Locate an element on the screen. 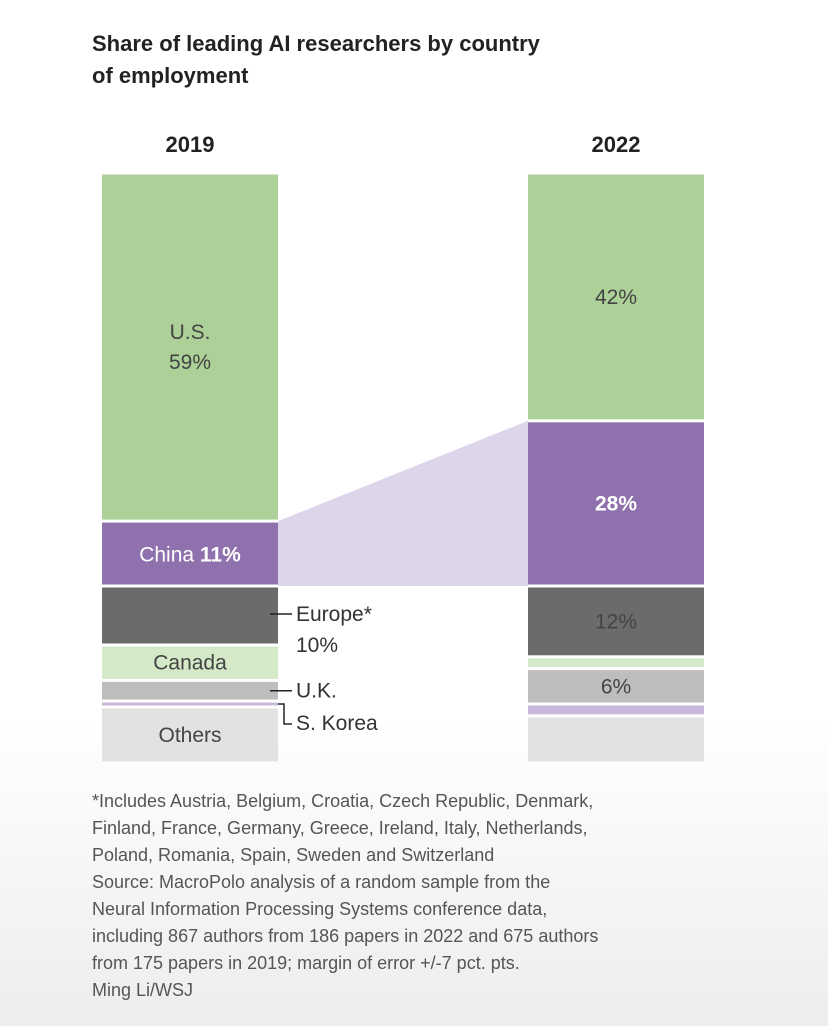 Image resolution: width=828 pixels, height=1026 pixels. annotation-u-k-0: U.K. is located at coordinates (316, 691).